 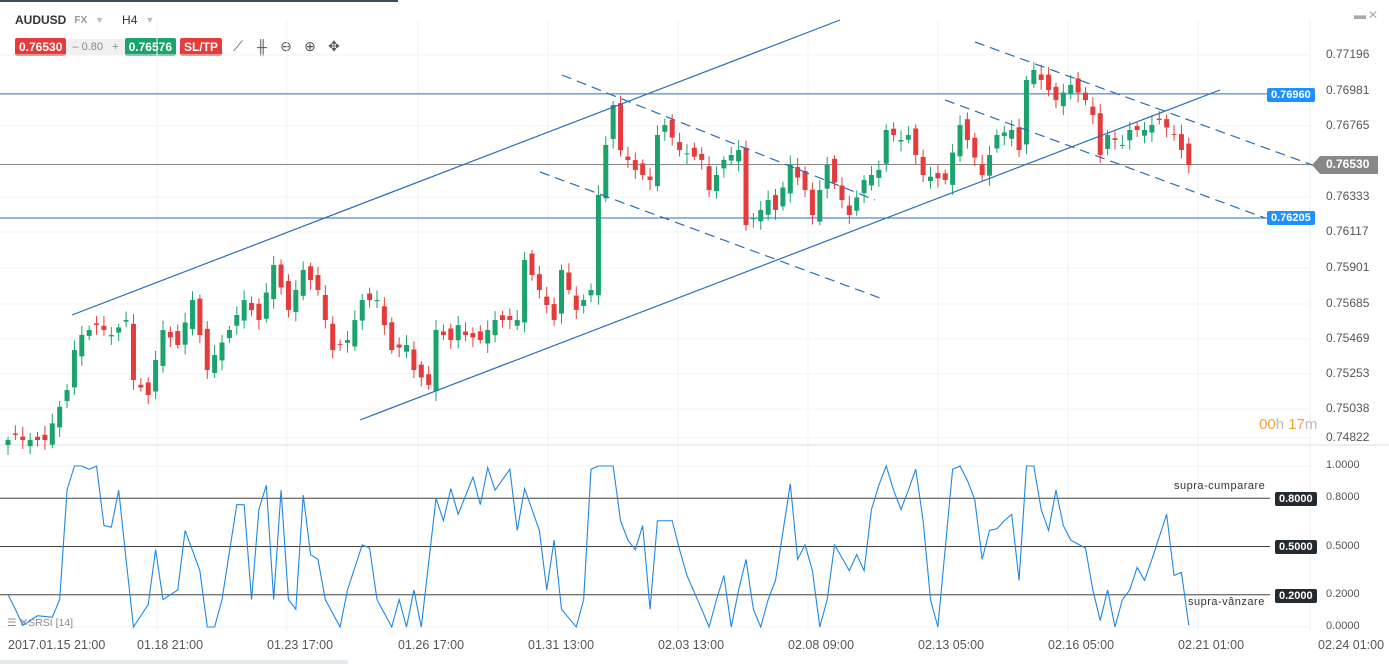 I want to click on time-tick: 01.31 13:00, so click(x=561, y=645).